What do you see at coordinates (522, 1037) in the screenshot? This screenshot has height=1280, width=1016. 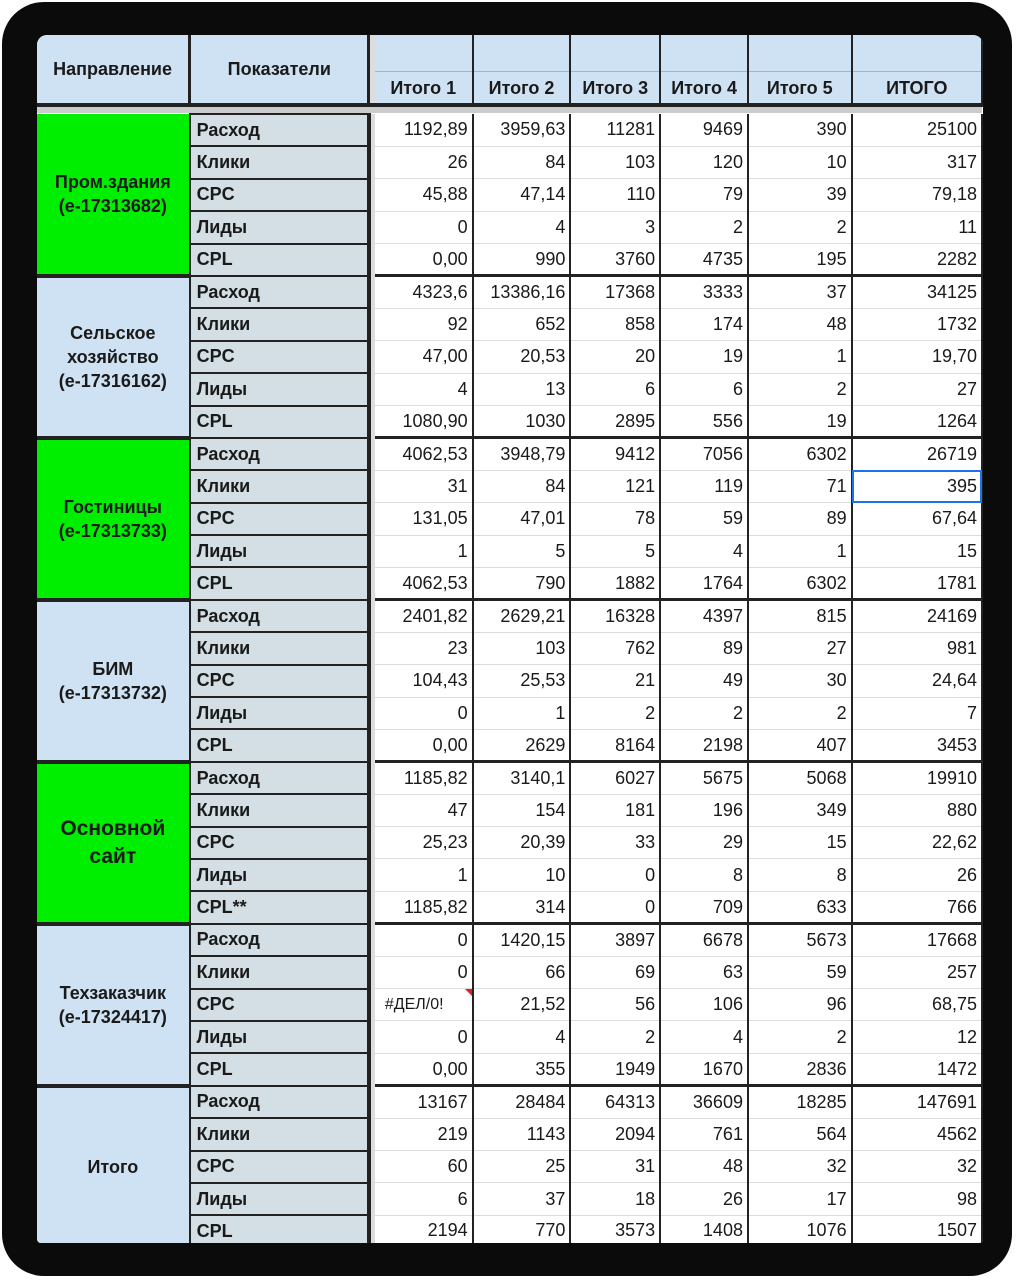 I see `value-cell: 4` at bounding box center [522, 1037].